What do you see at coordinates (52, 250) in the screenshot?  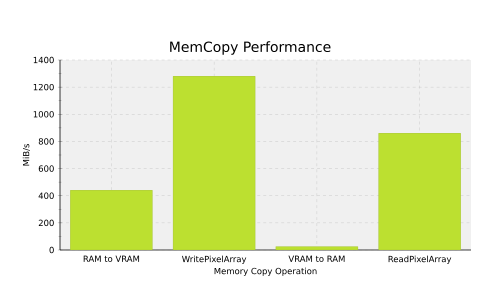 I see `y-tick-label: 0` at bounding box center [52, 250].